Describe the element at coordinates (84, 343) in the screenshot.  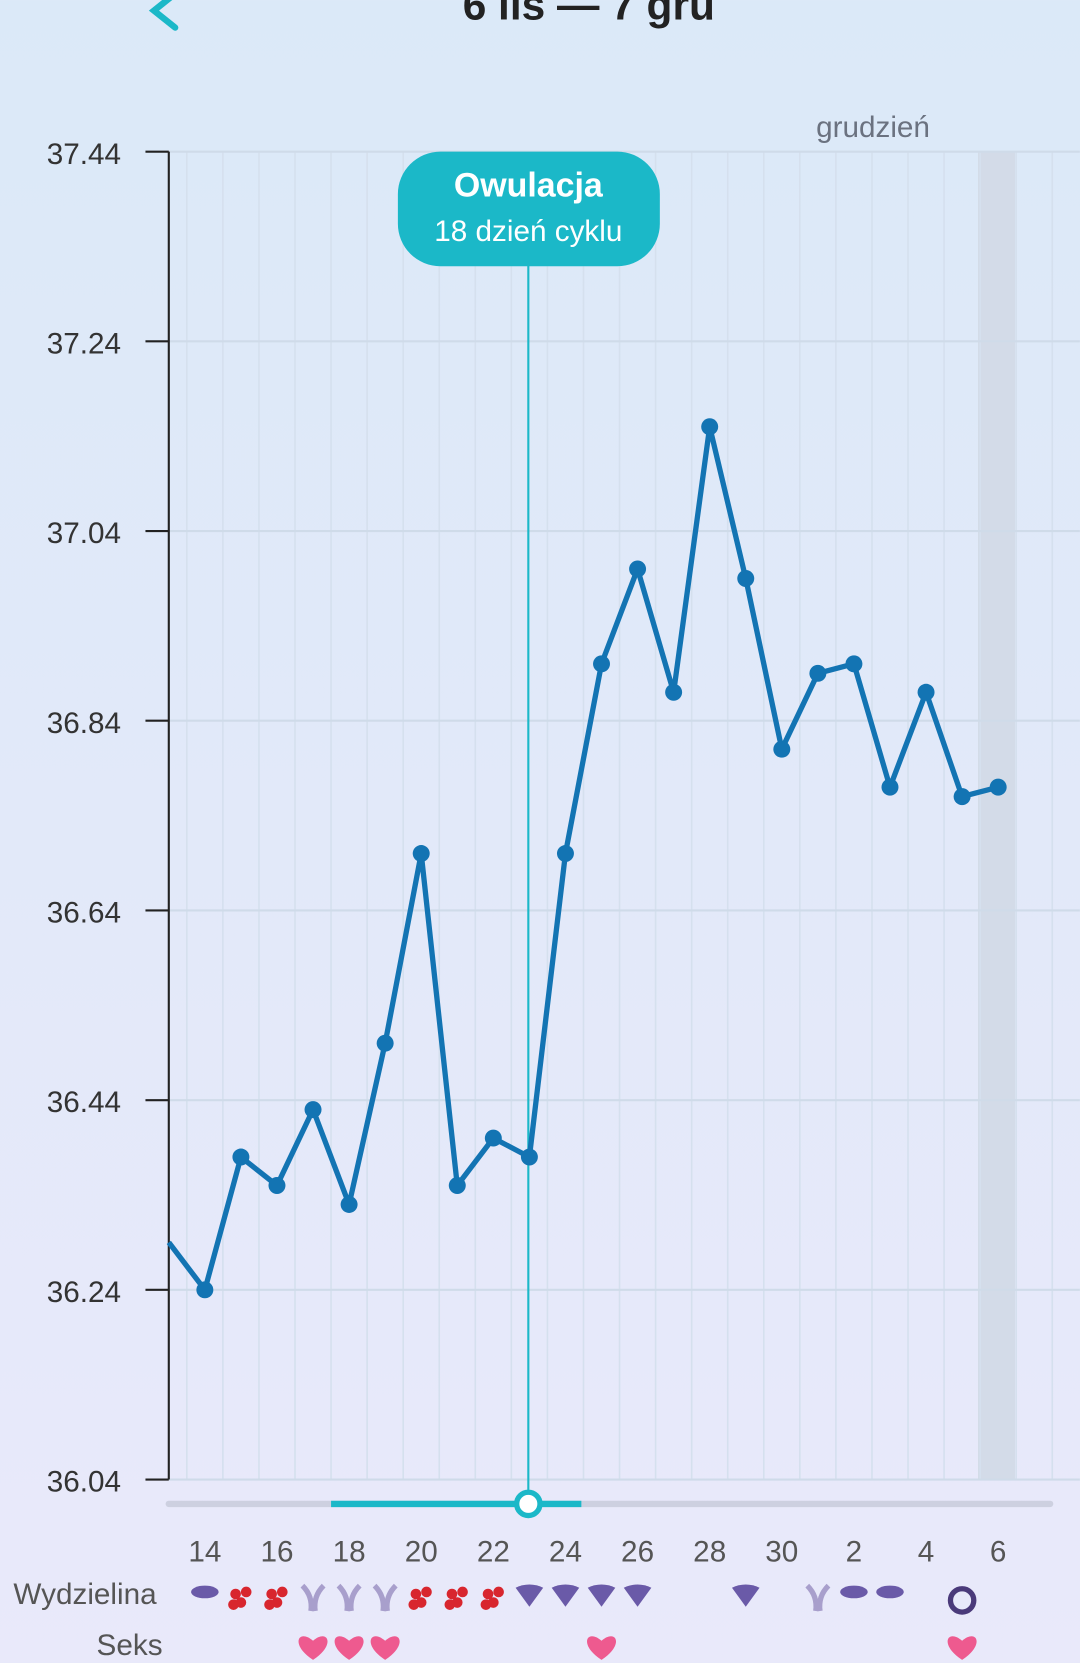
I see `y-tick-label: 37.24` at that location.